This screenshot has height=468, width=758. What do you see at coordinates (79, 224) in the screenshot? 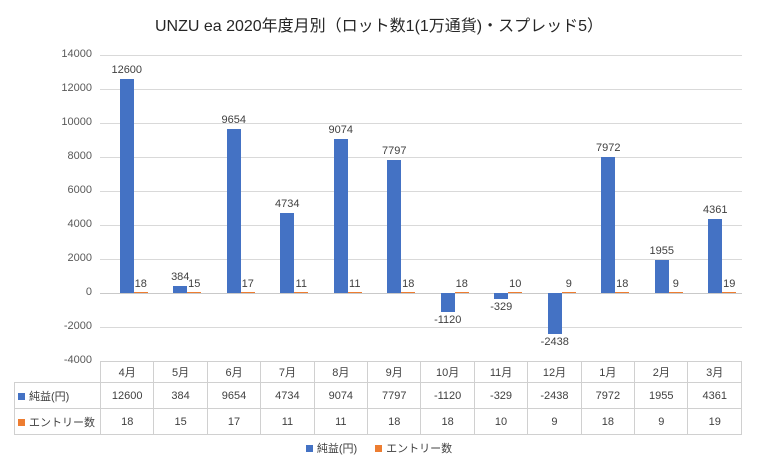
I see `y-axis-tick-label: 4000` at bounding box center [79, 224].